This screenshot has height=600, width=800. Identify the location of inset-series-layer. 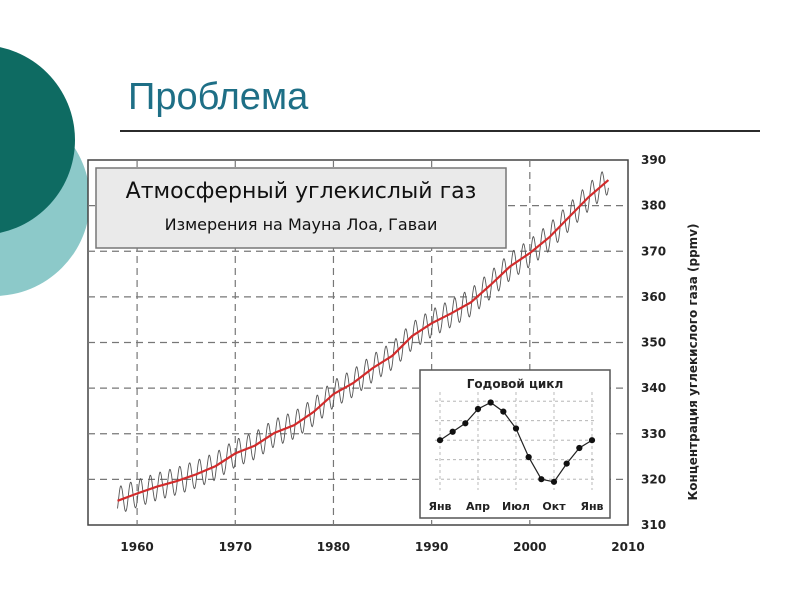
(516, 442).